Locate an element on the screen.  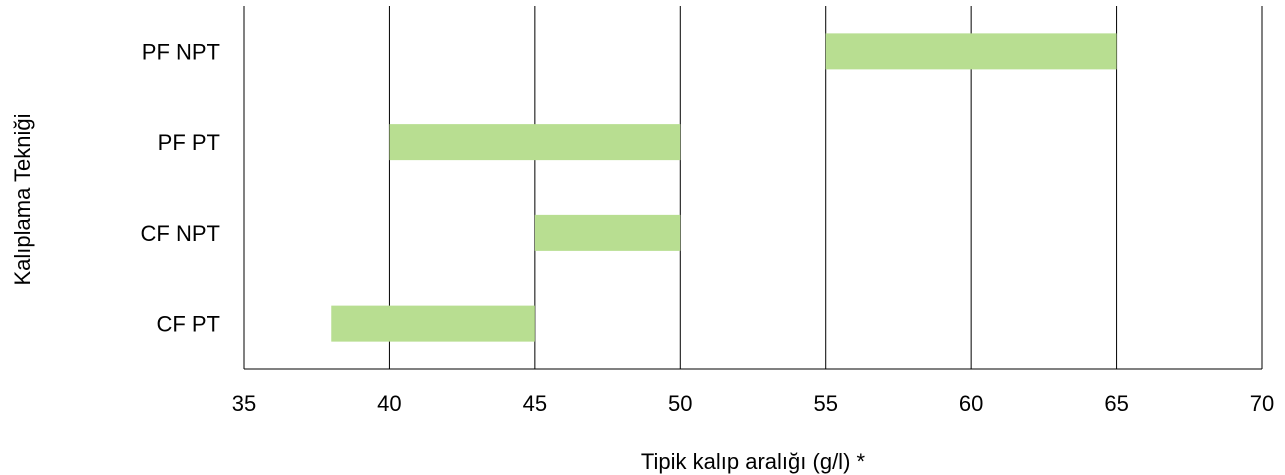
y-tick-label: PF NPT is located at coordinates (181, 51).